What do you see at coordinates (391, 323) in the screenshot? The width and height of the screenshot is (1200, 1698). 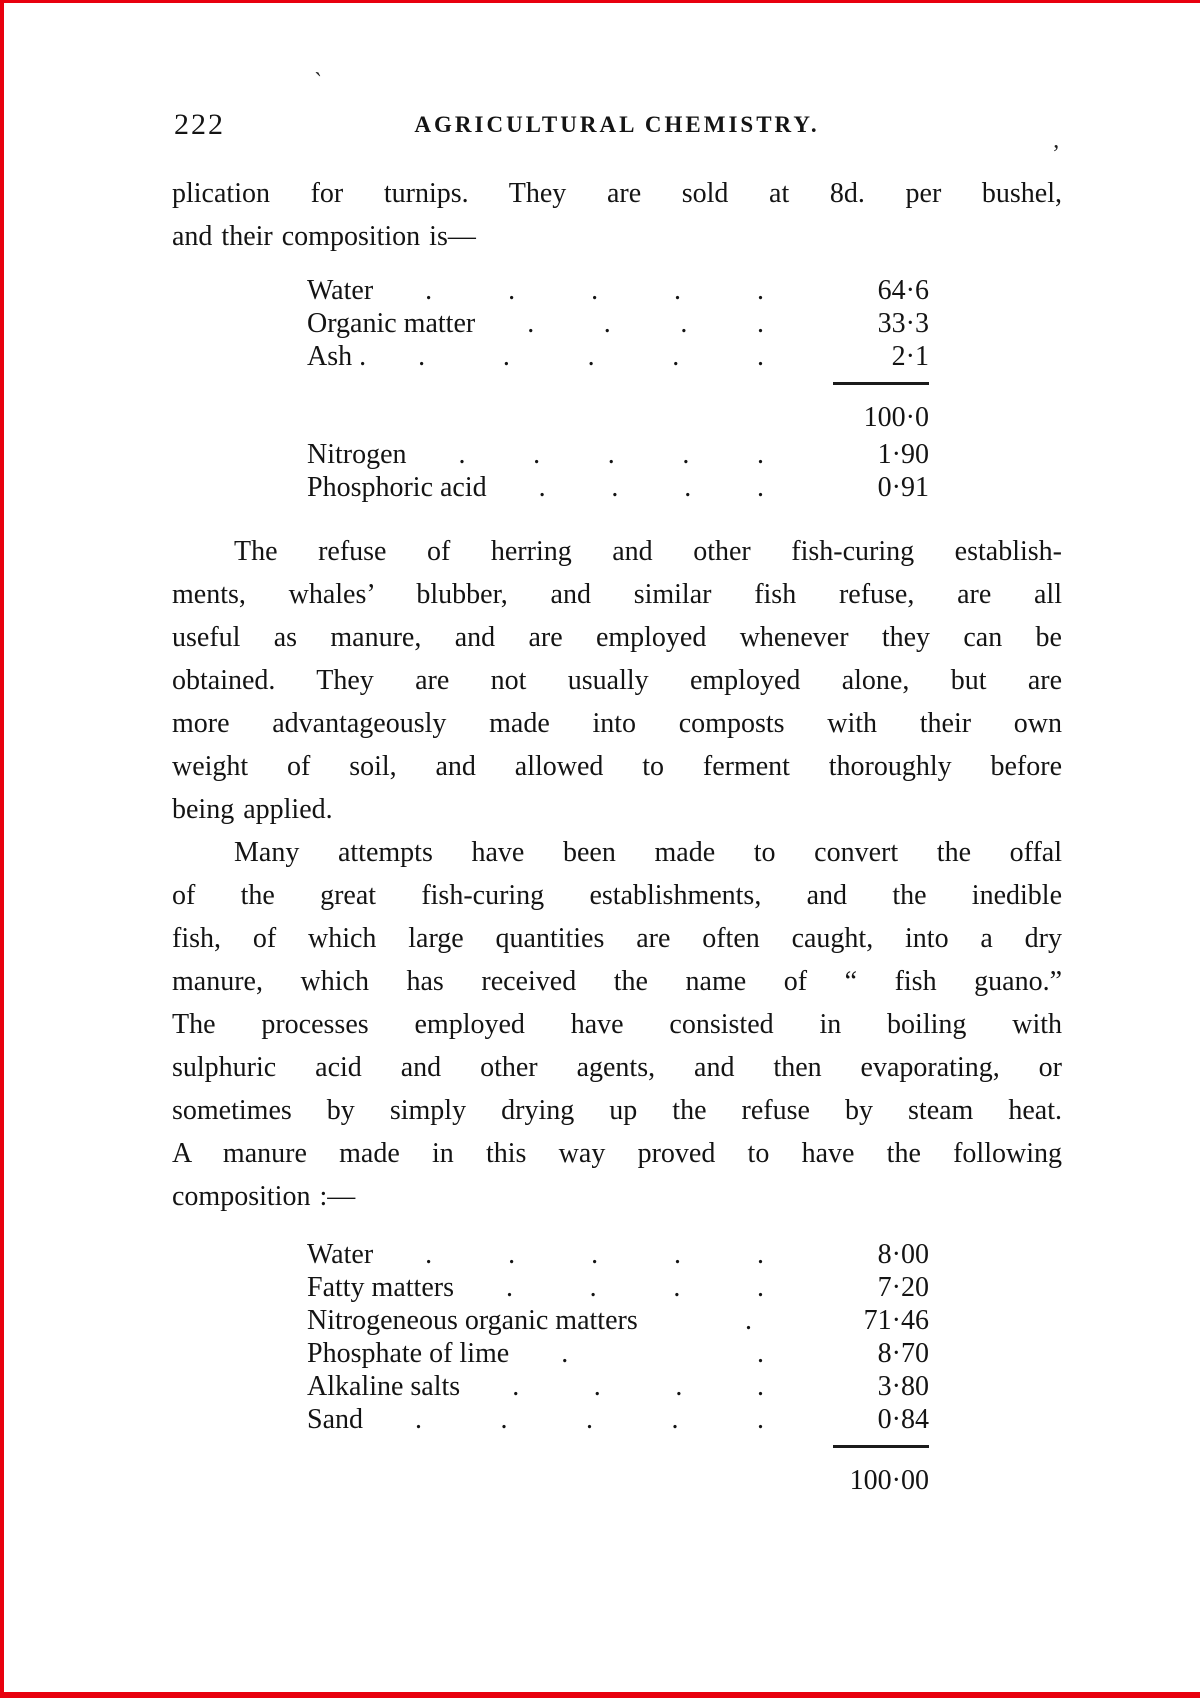 I see `row-label: Organic matter` at bounding box center [391, 323].